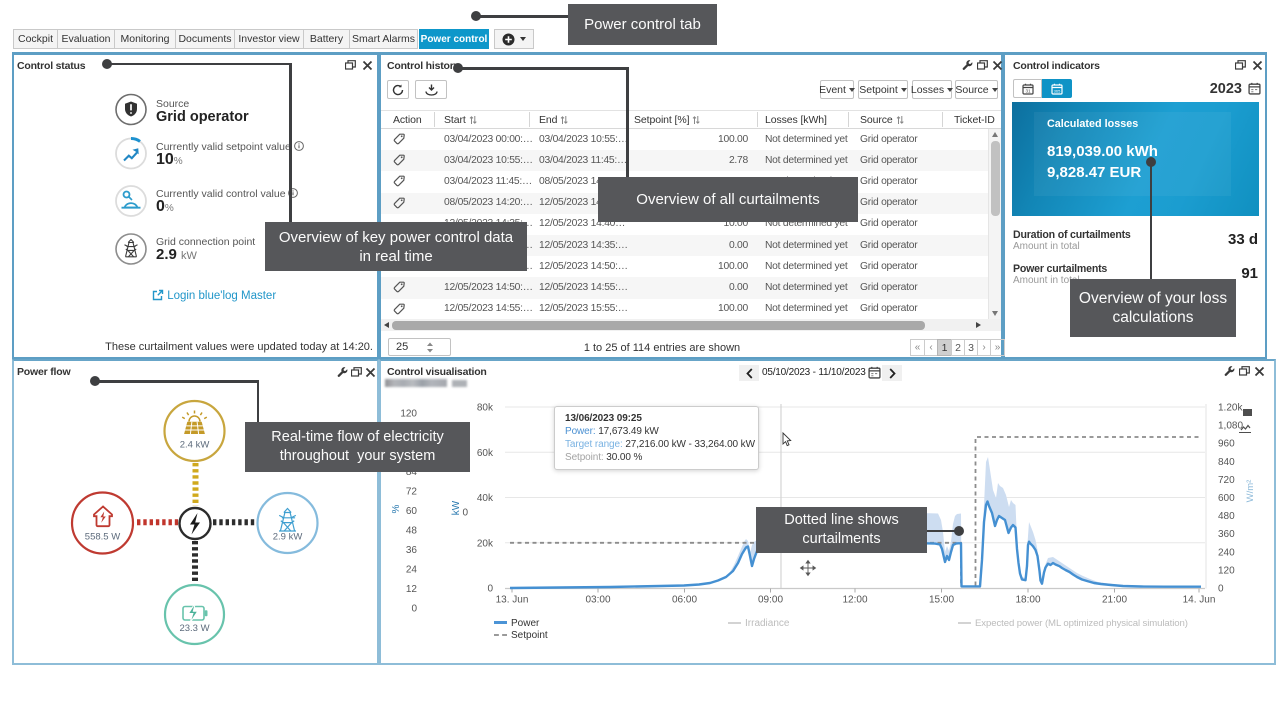 The height and width of the screenshot is (720, 1280). What do you see at coordinates (485, 498) in the screenshot?
I see `svg-text: 40k` at bounding box center [485, 498].